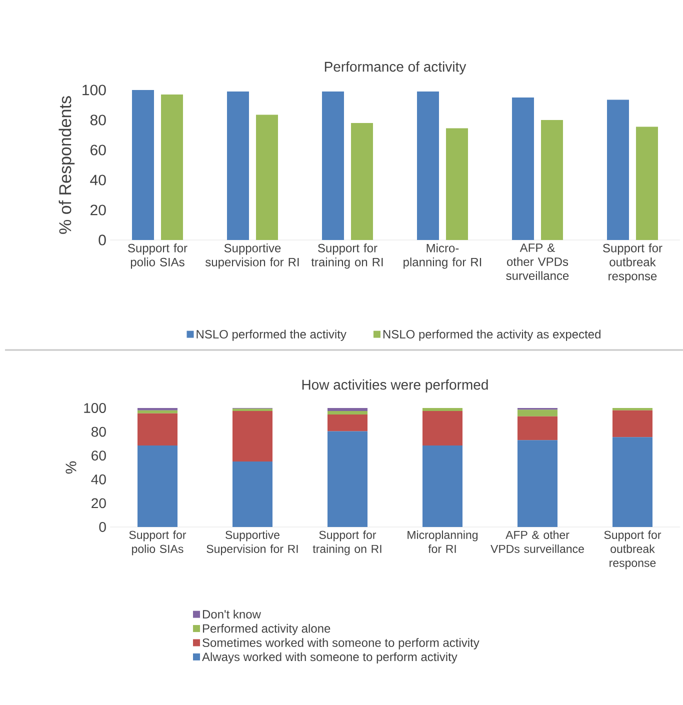 This screenshot has width=683, height=705. Describe the element at coordinates (395, 385) in the screenshot. I see `chart-title: How activities were performed` at that location.